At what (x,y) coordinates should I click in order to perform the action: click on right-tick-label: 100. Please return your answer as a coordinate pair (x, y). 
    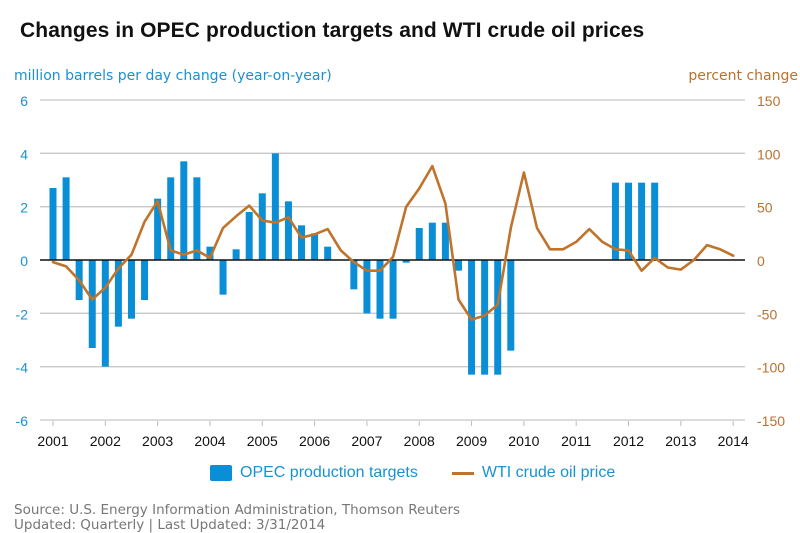
    Looking at the image, I should click on (769, 154).